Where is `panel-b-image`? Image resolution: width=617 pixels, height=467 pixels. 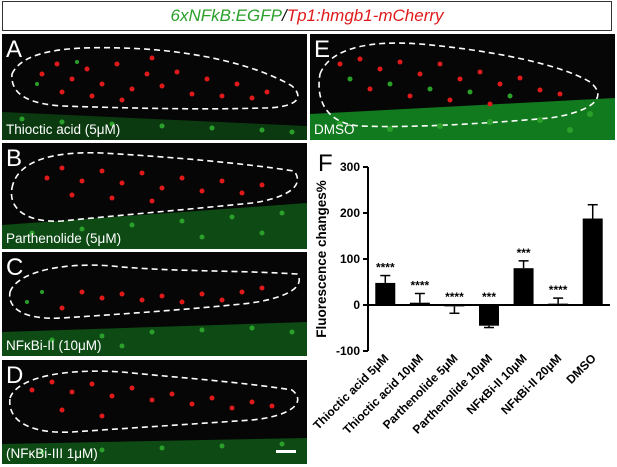 panel-b-image is located at coordinates (154, 200).